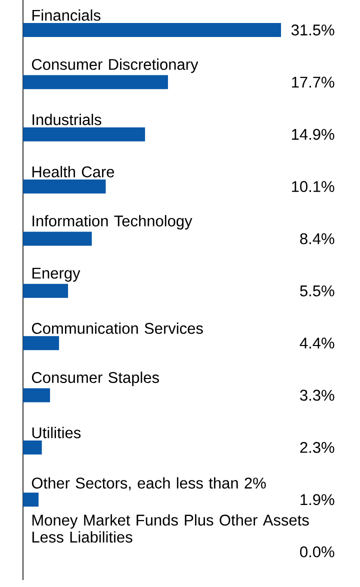 The width and height of the screenshot is (360, 587). I want to click on data-label: 5.5%, so click(317, 290).